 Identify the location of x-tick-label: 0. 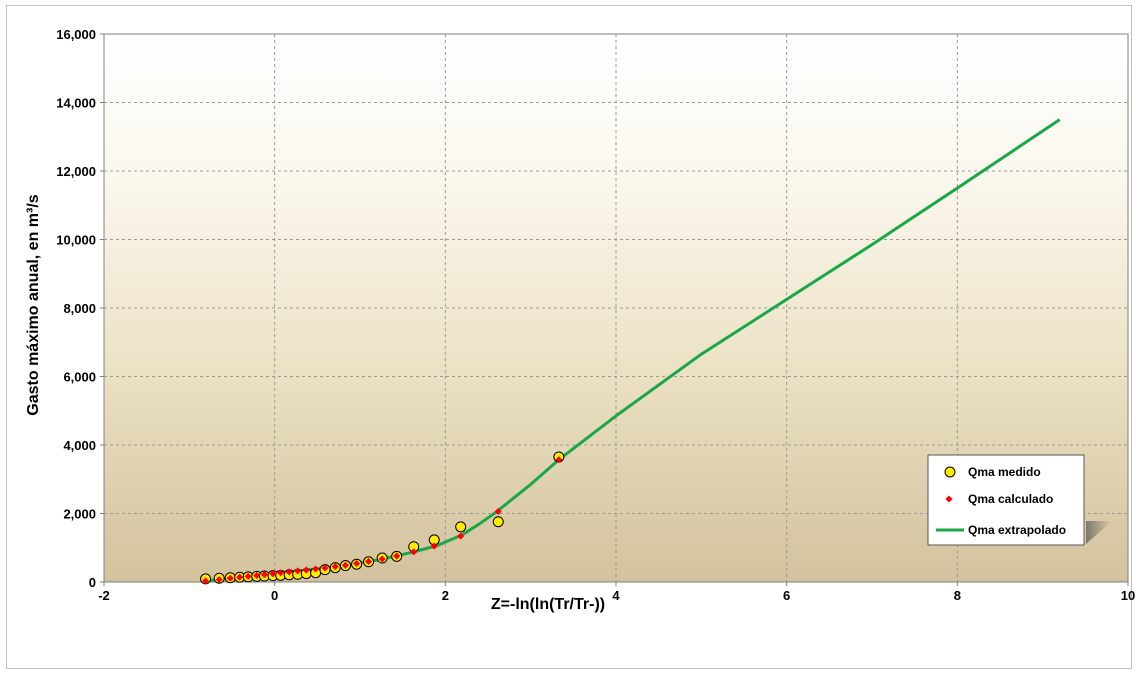
(274, 595).